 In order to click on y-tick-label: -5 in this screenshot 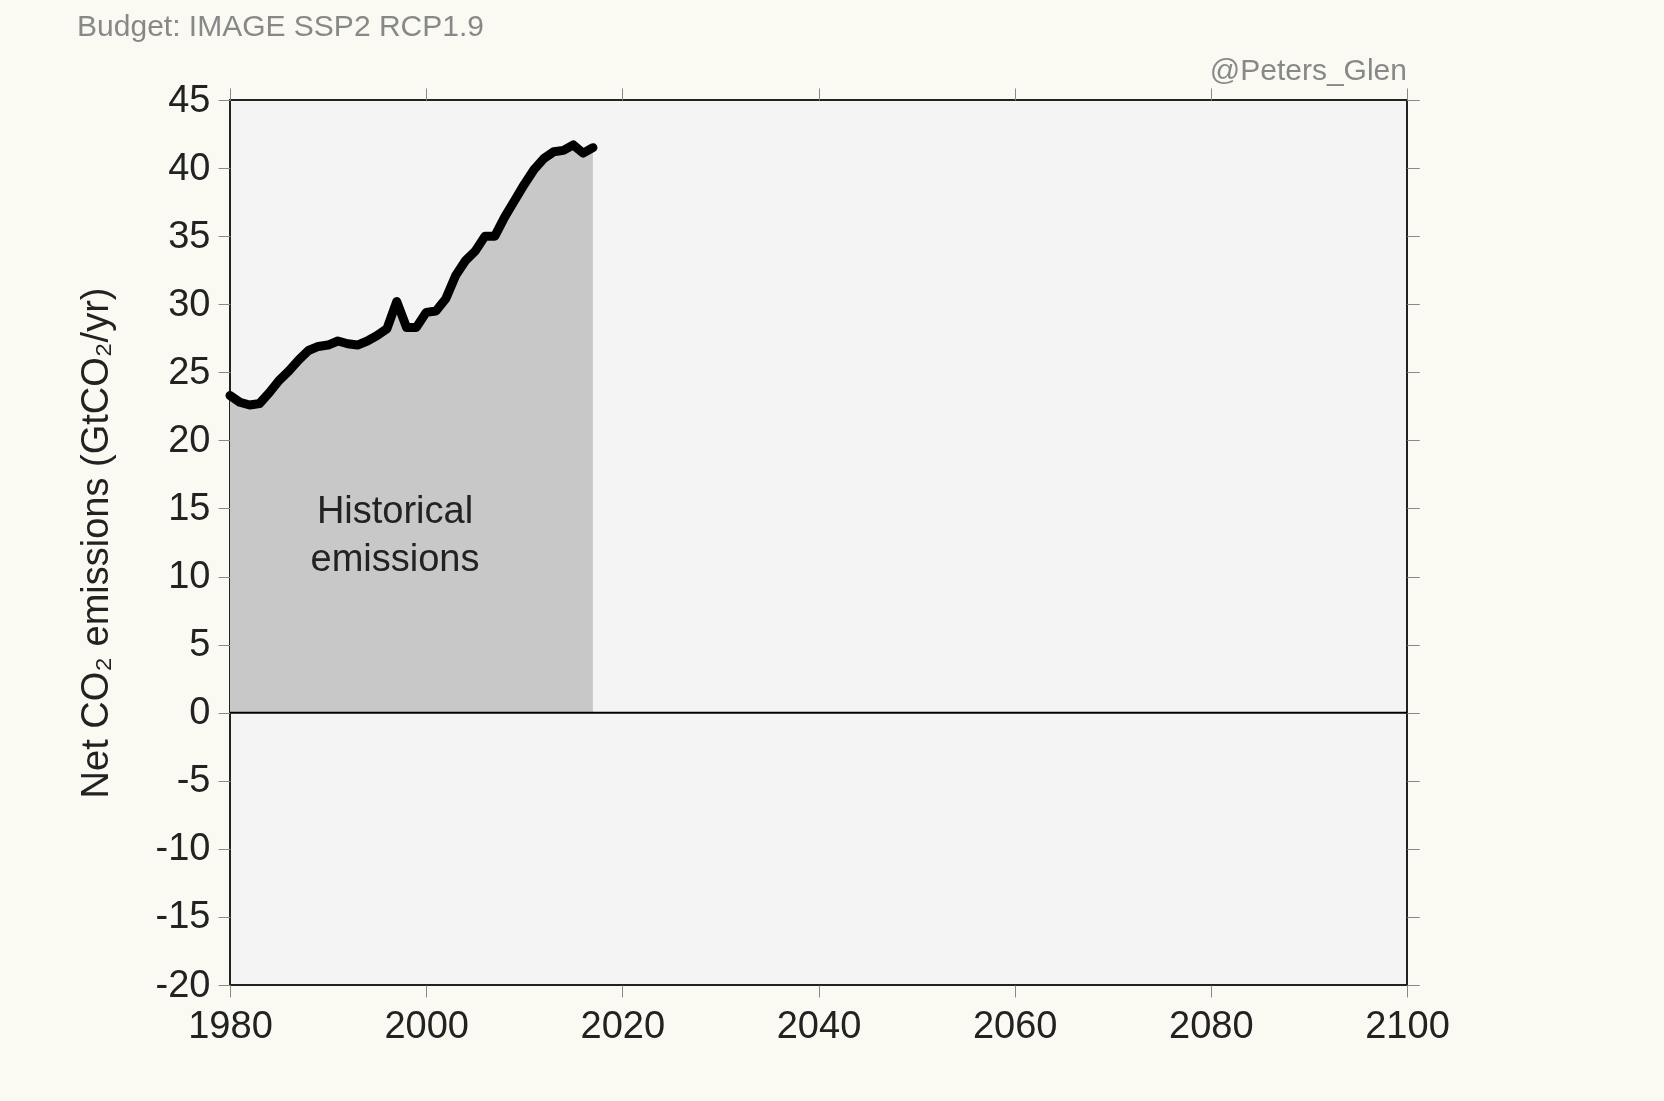, I will do `click(193, 779)`.